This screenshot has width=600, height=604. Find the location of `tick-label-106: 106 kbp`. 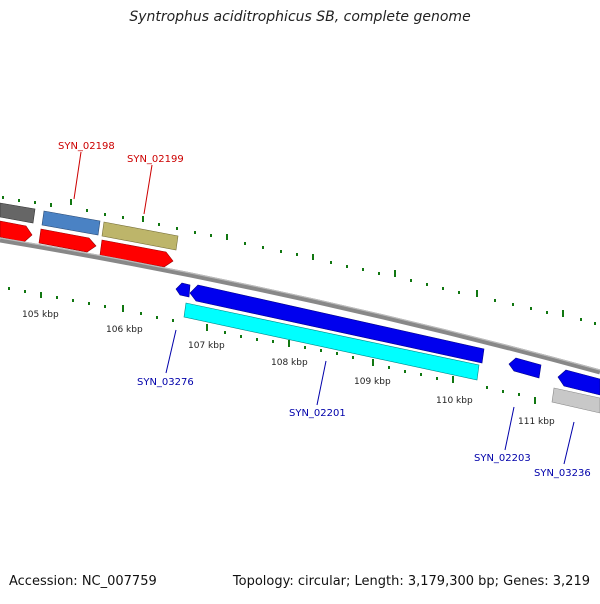

tick-label-106: 106 kbp is located at coordinates (124, 330).